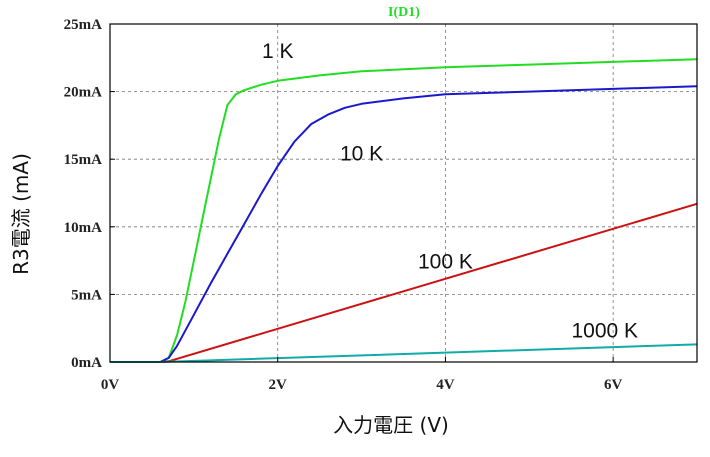  I want to click on x-tick-label: 2V, so click(278, 385).